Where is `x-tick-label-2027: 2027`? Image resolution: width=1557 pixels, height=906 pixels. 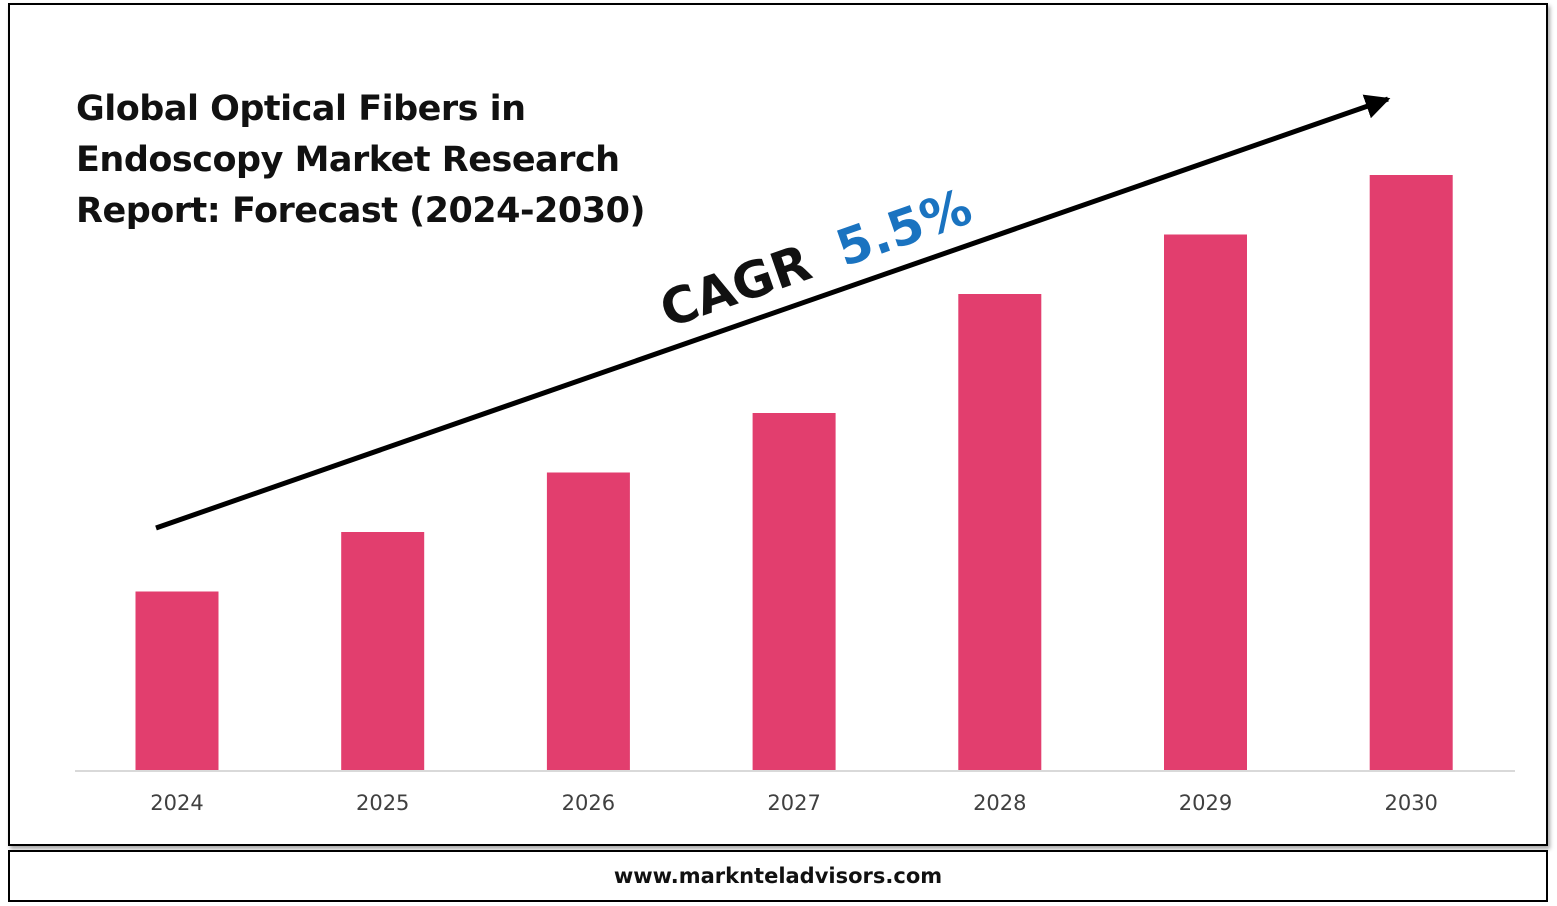
x-tick-label-2027: 2027 is located at coordinates (793, 803).